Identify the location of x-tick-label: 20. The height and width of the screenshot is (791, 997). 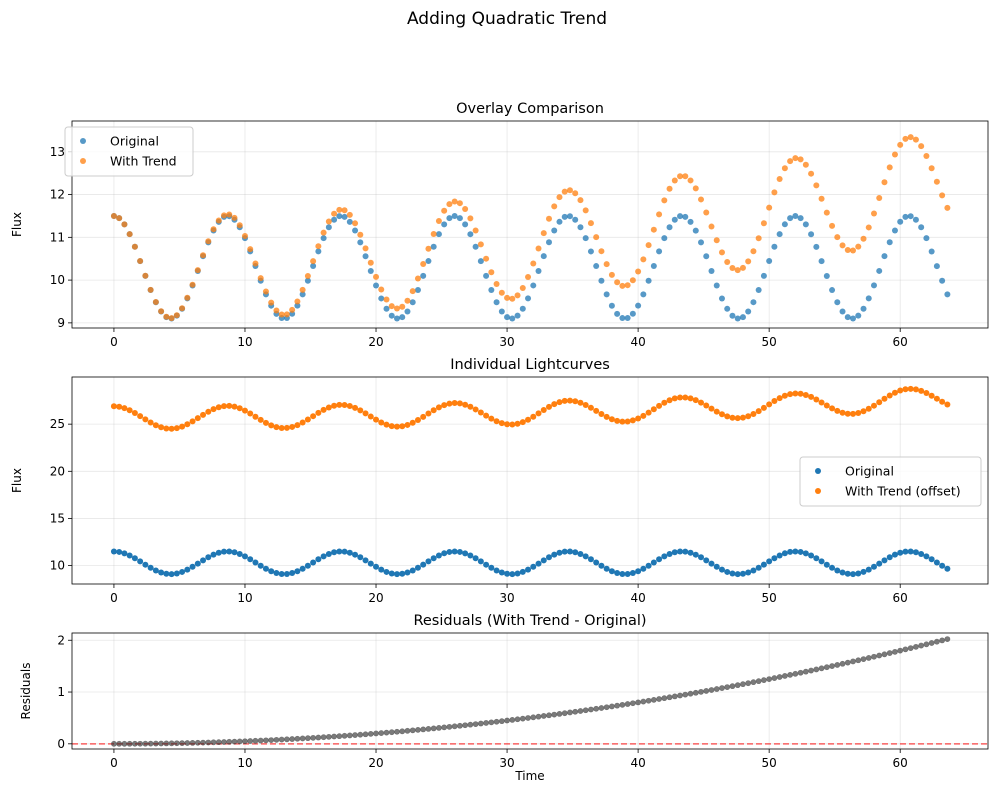
(375, 763).